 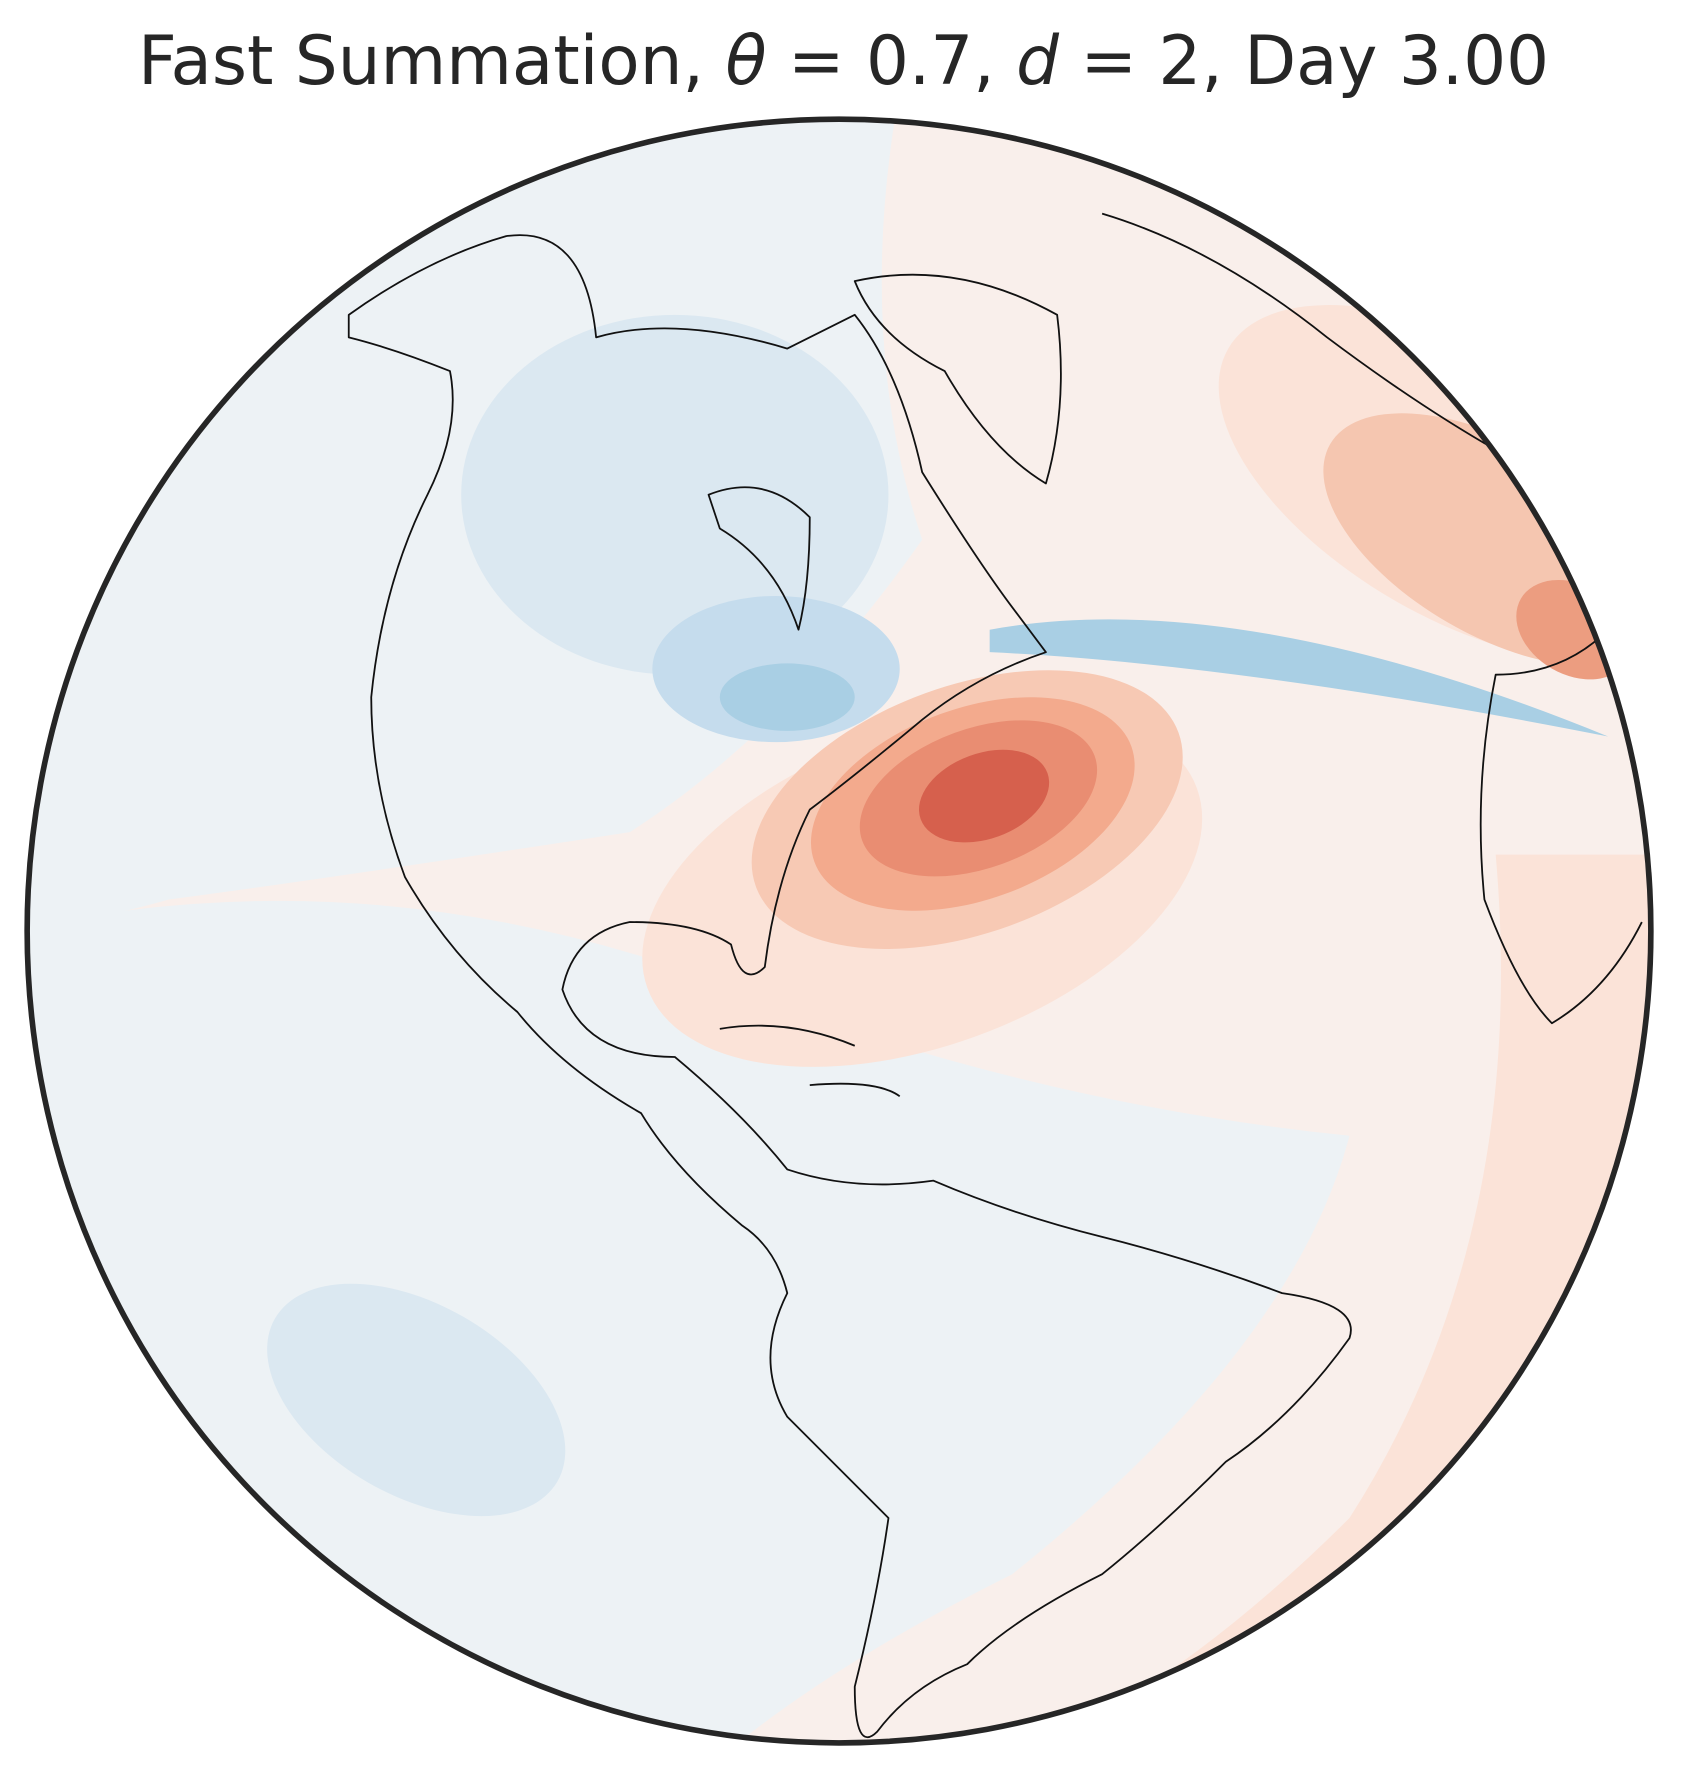 I want to click on title-text: = 0.7,, so click(x=892, y=60).